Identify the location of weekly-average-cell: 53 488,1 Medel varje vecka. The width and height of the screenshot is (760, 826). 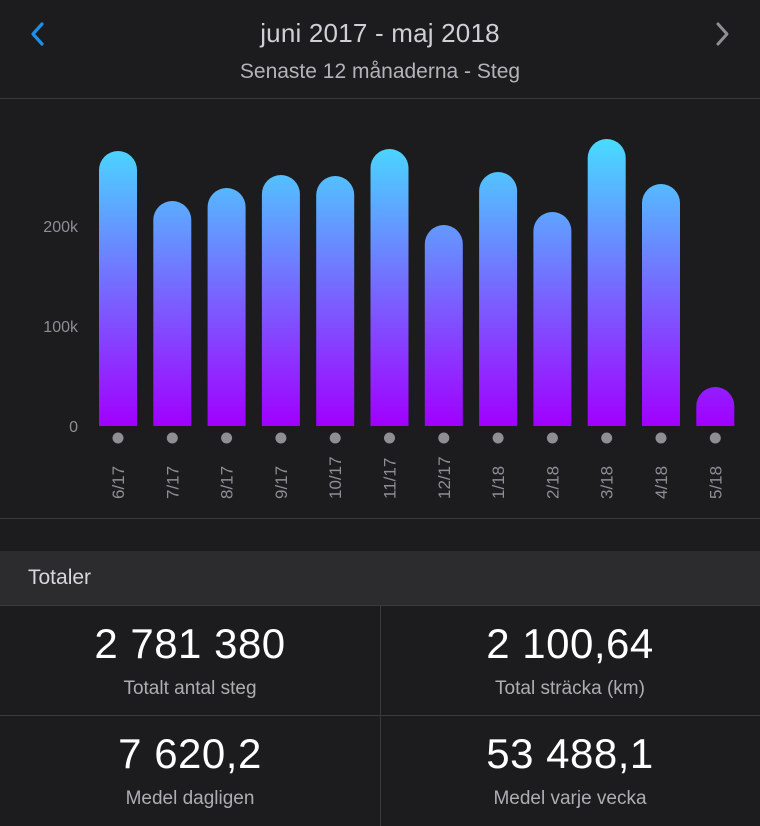
(570, 771).